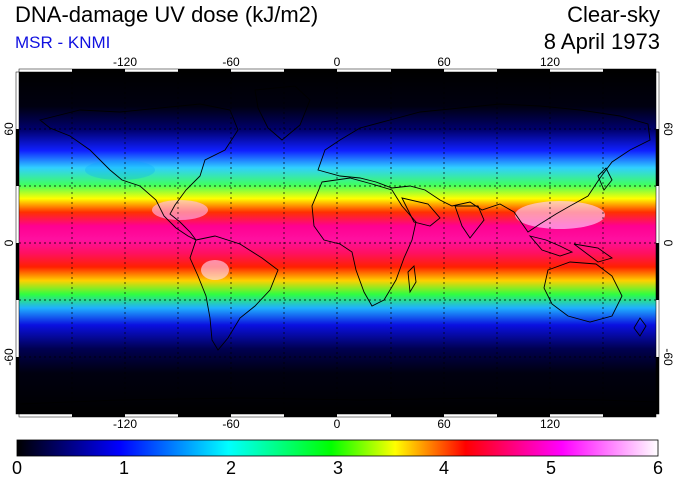 This screenshot has width=678, height=480. I want to click on colorbar-label: 6, so click(658, 468).